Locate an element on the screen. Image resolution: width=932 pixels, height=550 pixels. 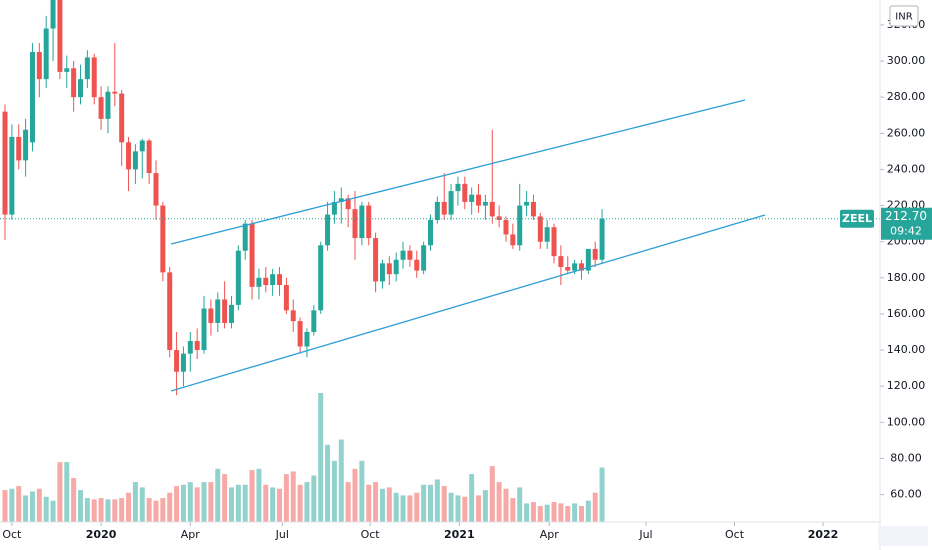
y-tick-label: 240.00 is located at coordinates (906, 168).